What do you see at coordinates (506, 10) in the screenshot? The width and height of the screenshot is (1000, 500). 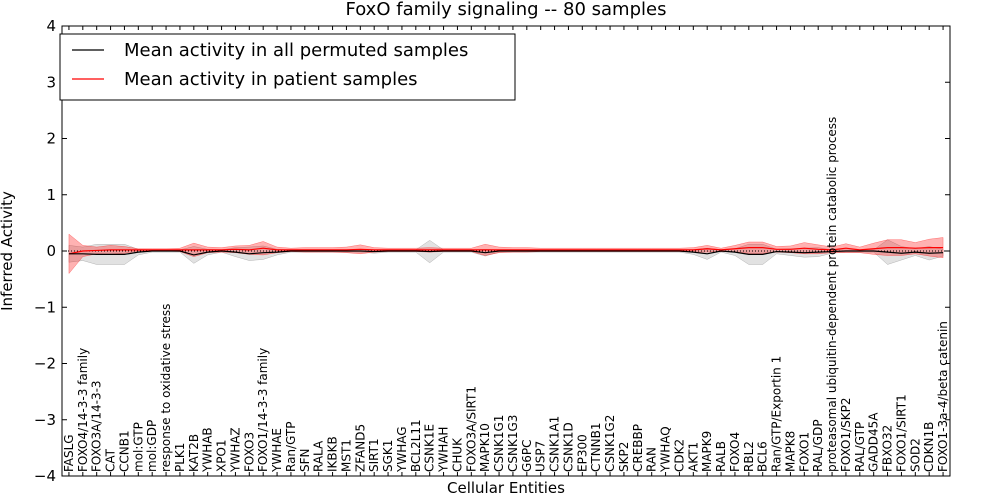 I see `chart-title: FoxO family signaling -- 80 samples` at bounding box center [506, 10].